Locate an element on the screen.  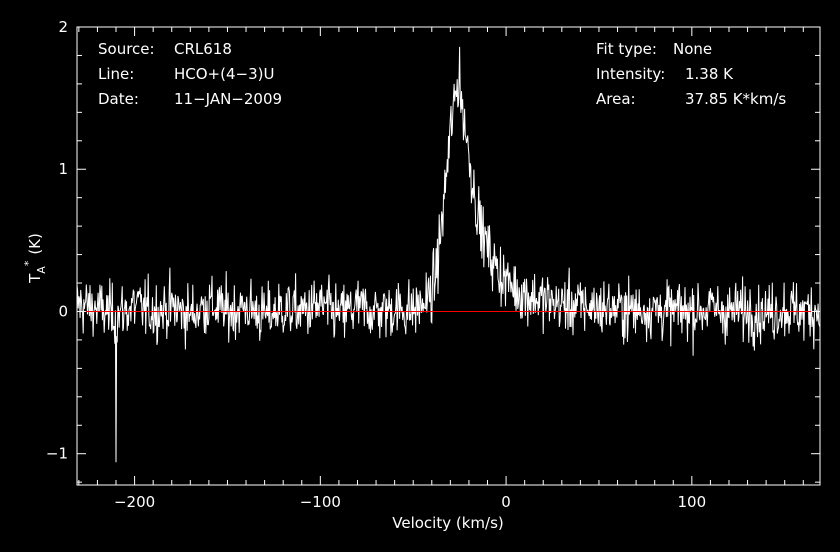
x-axis-label: Velocity (km/s) is located at coordinates (447, 523).